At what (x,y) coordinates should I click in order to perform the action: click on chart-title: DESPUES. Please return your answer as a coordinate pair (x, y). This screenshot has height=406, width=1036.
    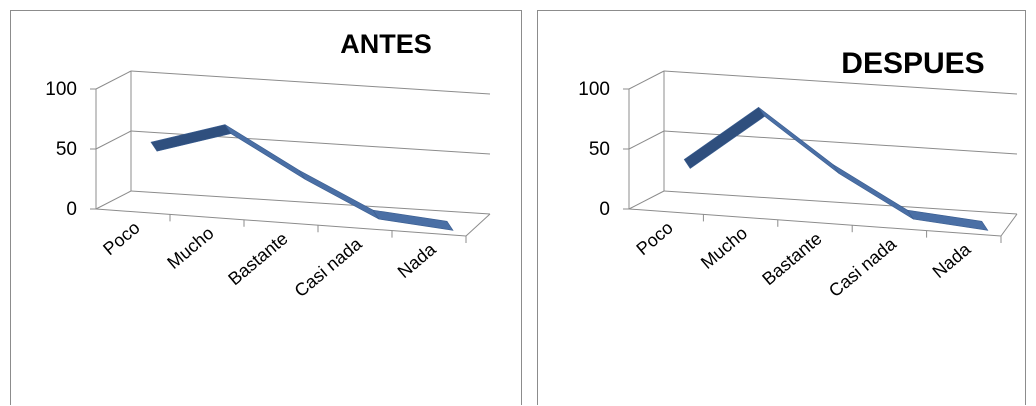
    Looking at the image, I should click on (912, 63).